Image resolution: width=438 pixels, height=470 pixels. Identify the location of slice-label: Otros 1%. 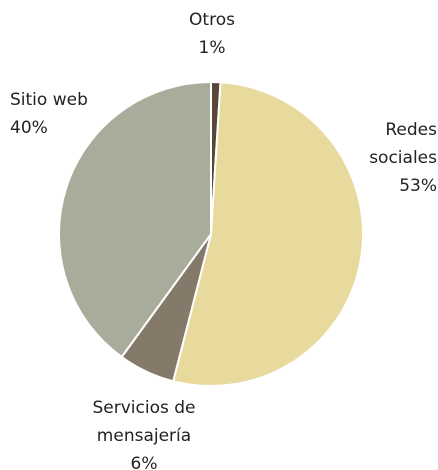
(212, 34).